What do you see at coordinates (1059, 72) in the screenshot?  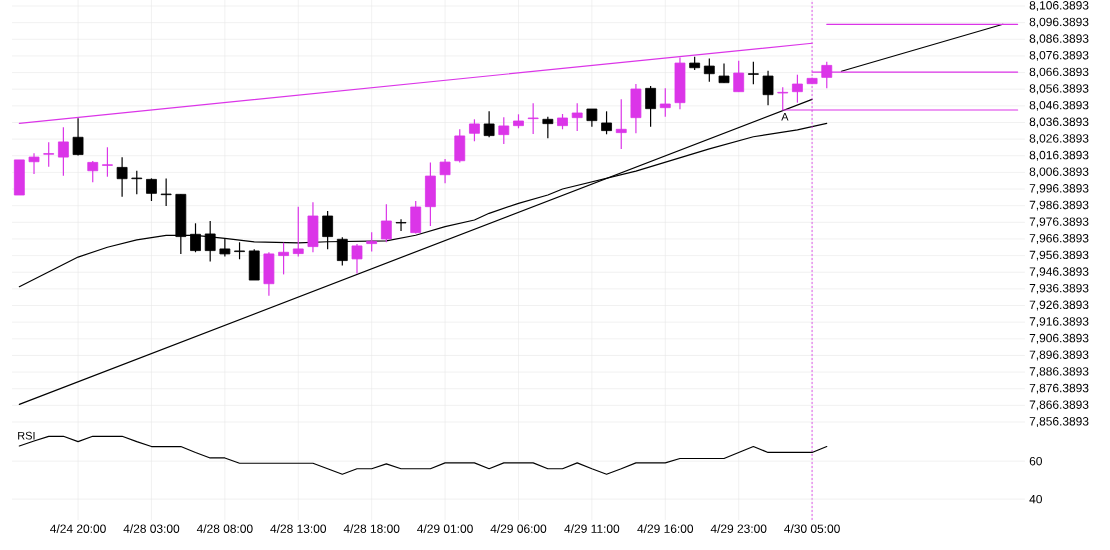 I see `y-tick-label: 8,066.3893` at bounding box center [1059, 72].